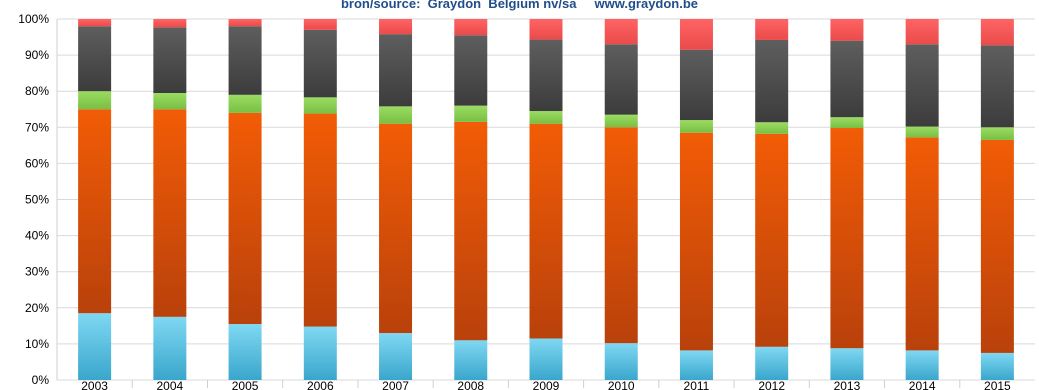 The height and width of the screenshot is (390, 1039). I want to click on x-tick-label: 2003, so click(94, 384).